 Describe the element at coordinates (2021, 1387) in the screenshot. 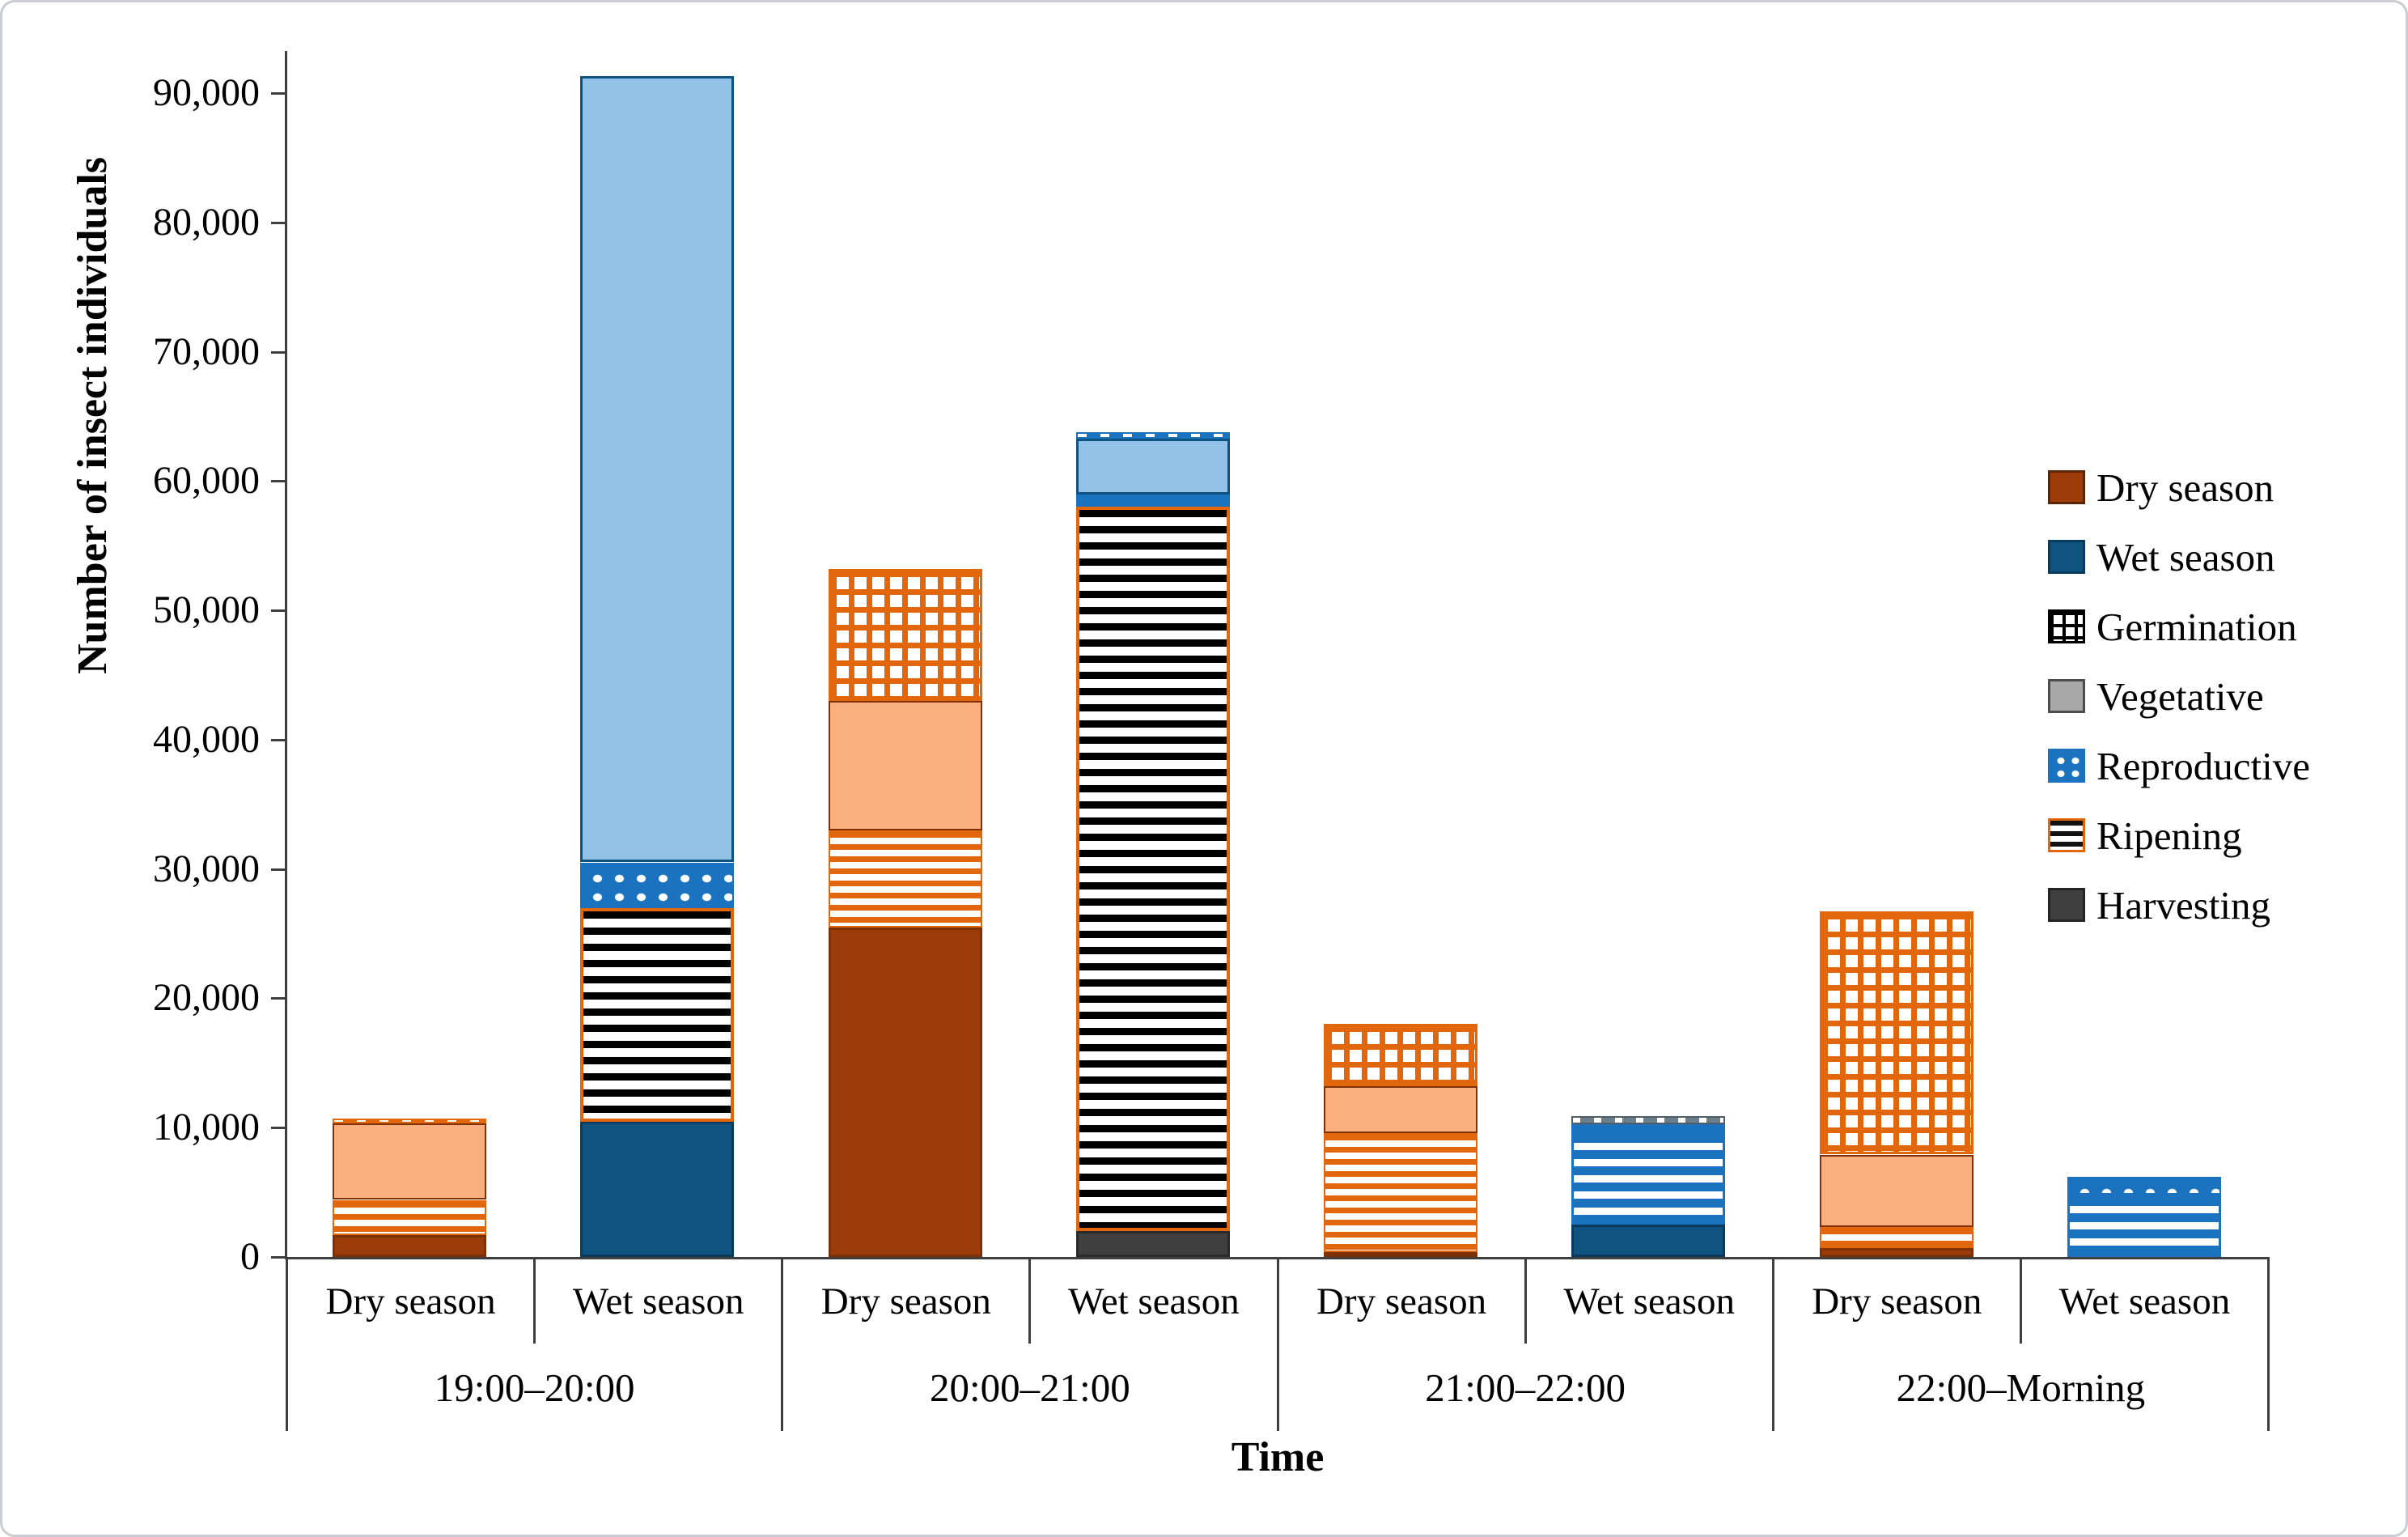

I see `time-group-label: 22:00–Morning` at that location.